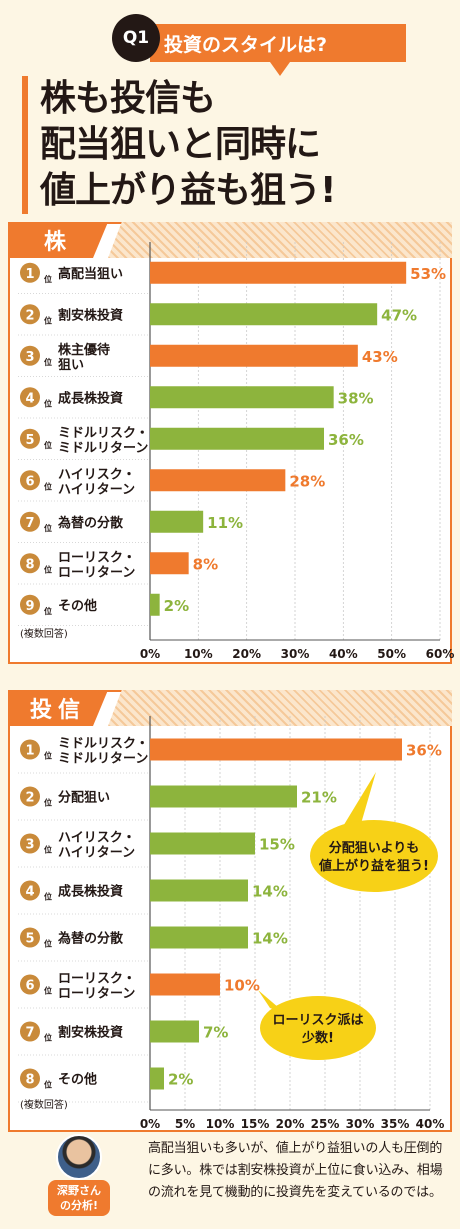  Describe the element at coordinates (90, 315) in the screenshot. I see `category-label: 割安株投資` at that location.